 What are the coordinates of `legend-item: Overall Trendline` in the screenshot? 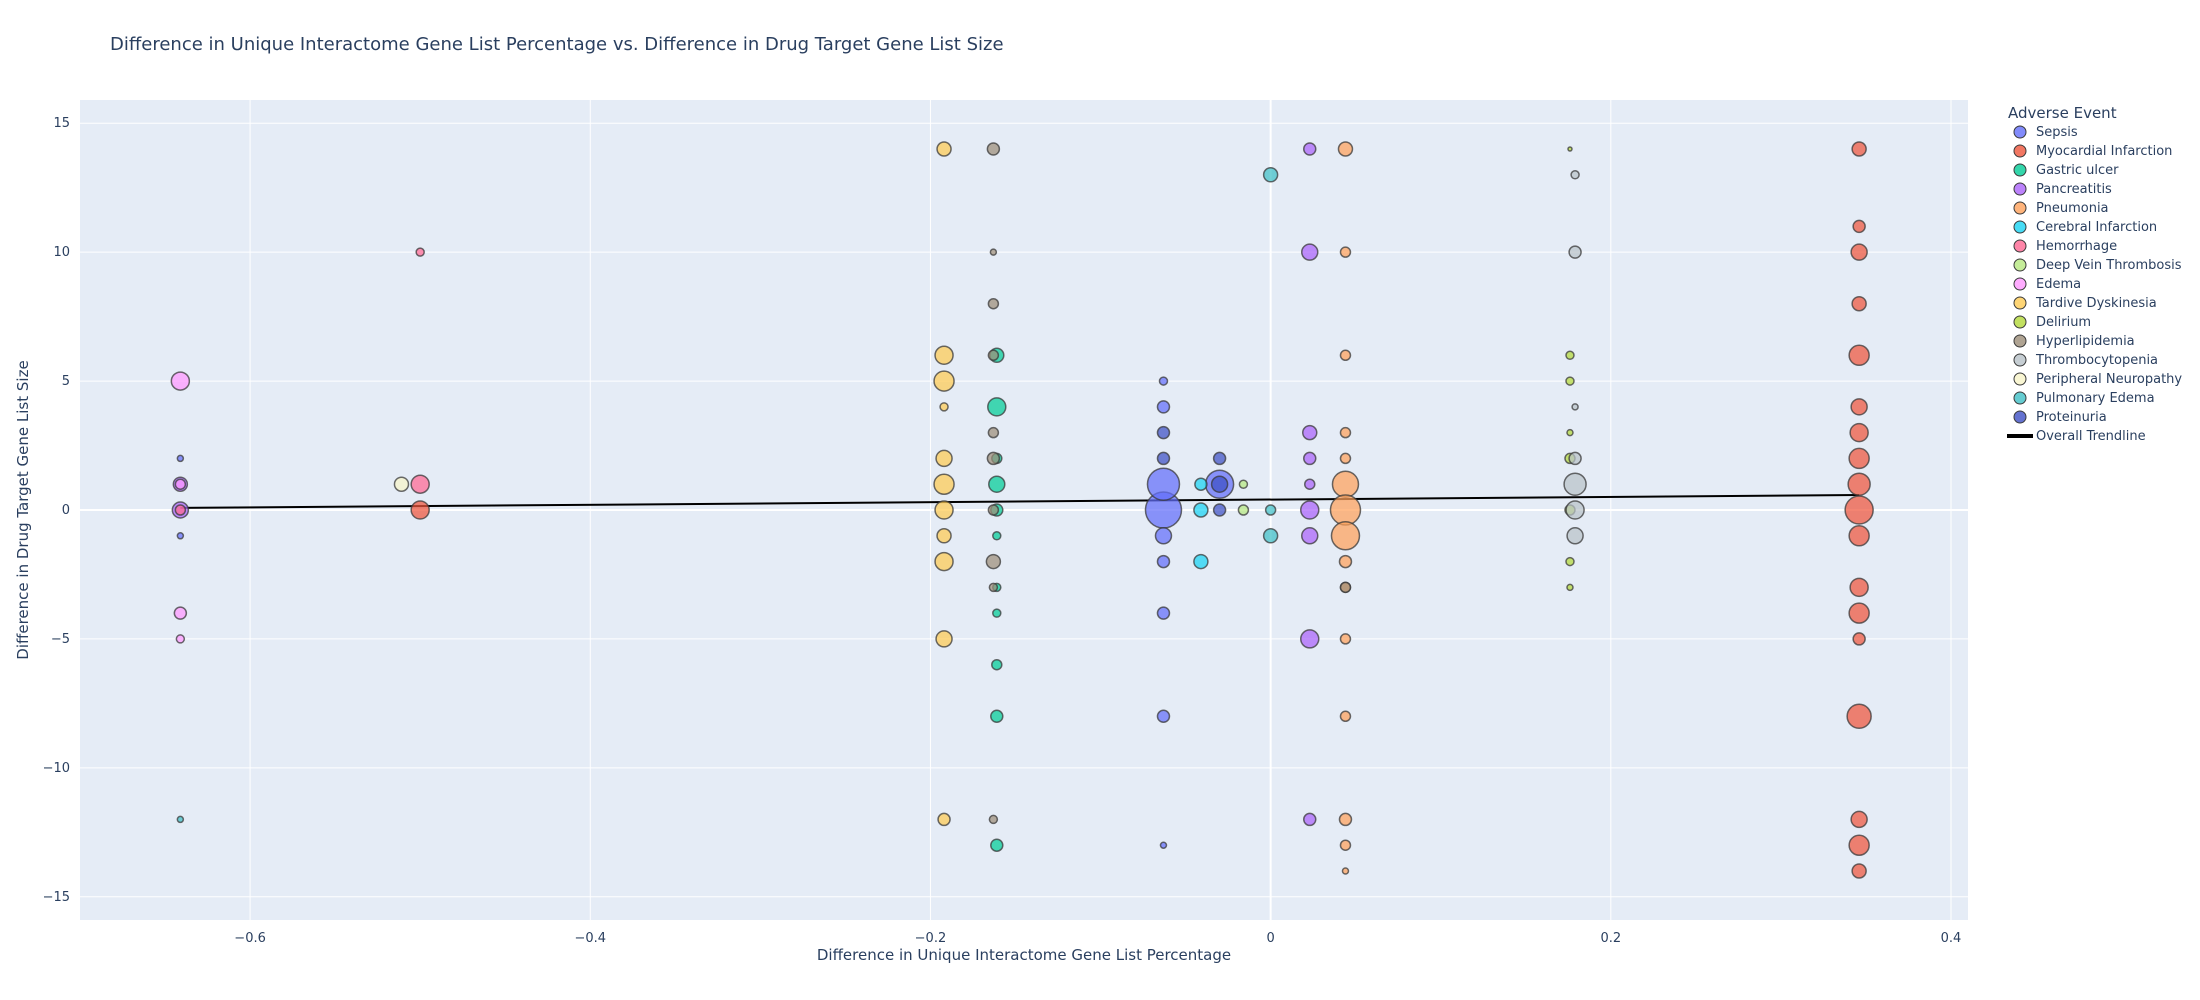 It's located at (2076, 436).